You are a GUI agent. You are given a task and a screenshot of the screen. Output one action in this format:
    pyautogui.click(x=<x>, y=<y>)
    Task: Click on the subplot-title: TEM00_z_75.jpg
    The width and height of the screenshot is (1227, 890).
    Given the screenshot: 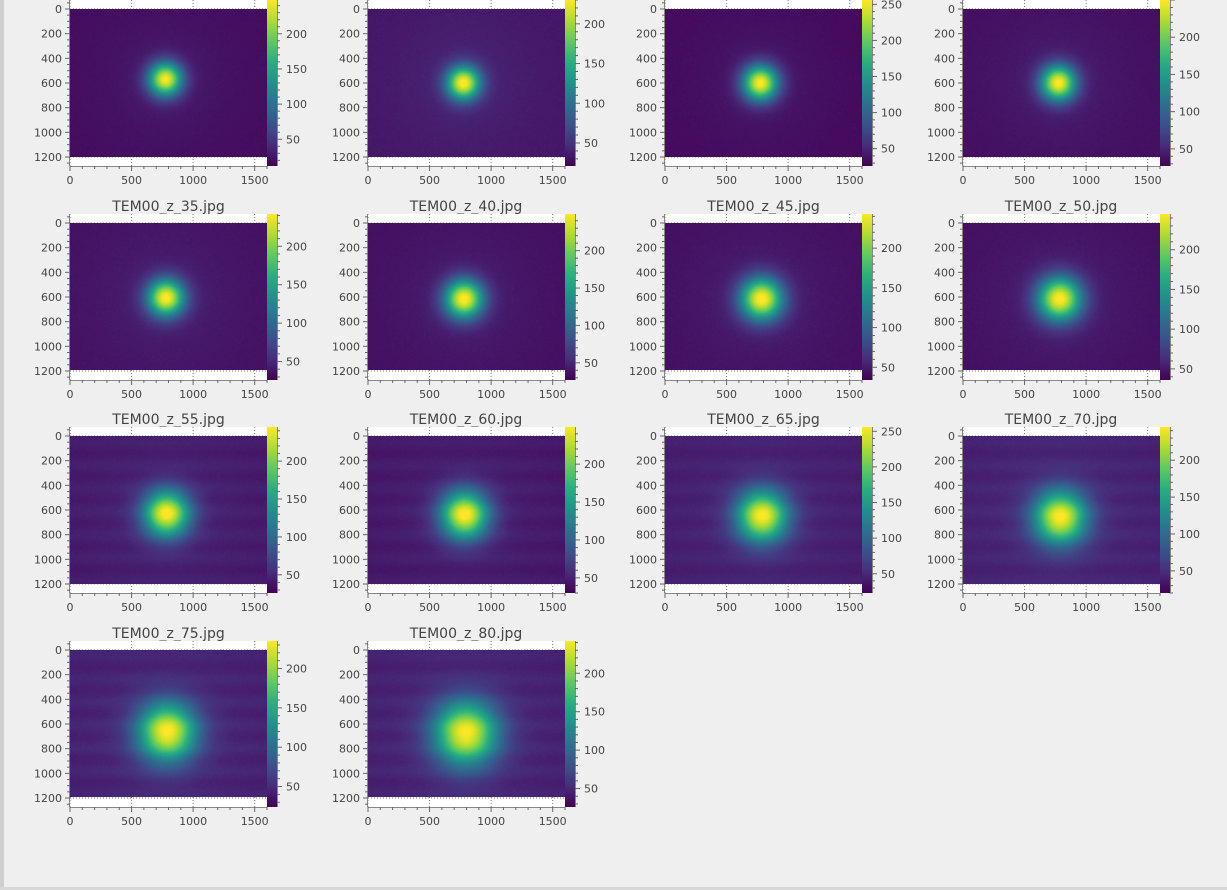 What is the action you would take?
    pyautogui.click(x=168, y=633)
    